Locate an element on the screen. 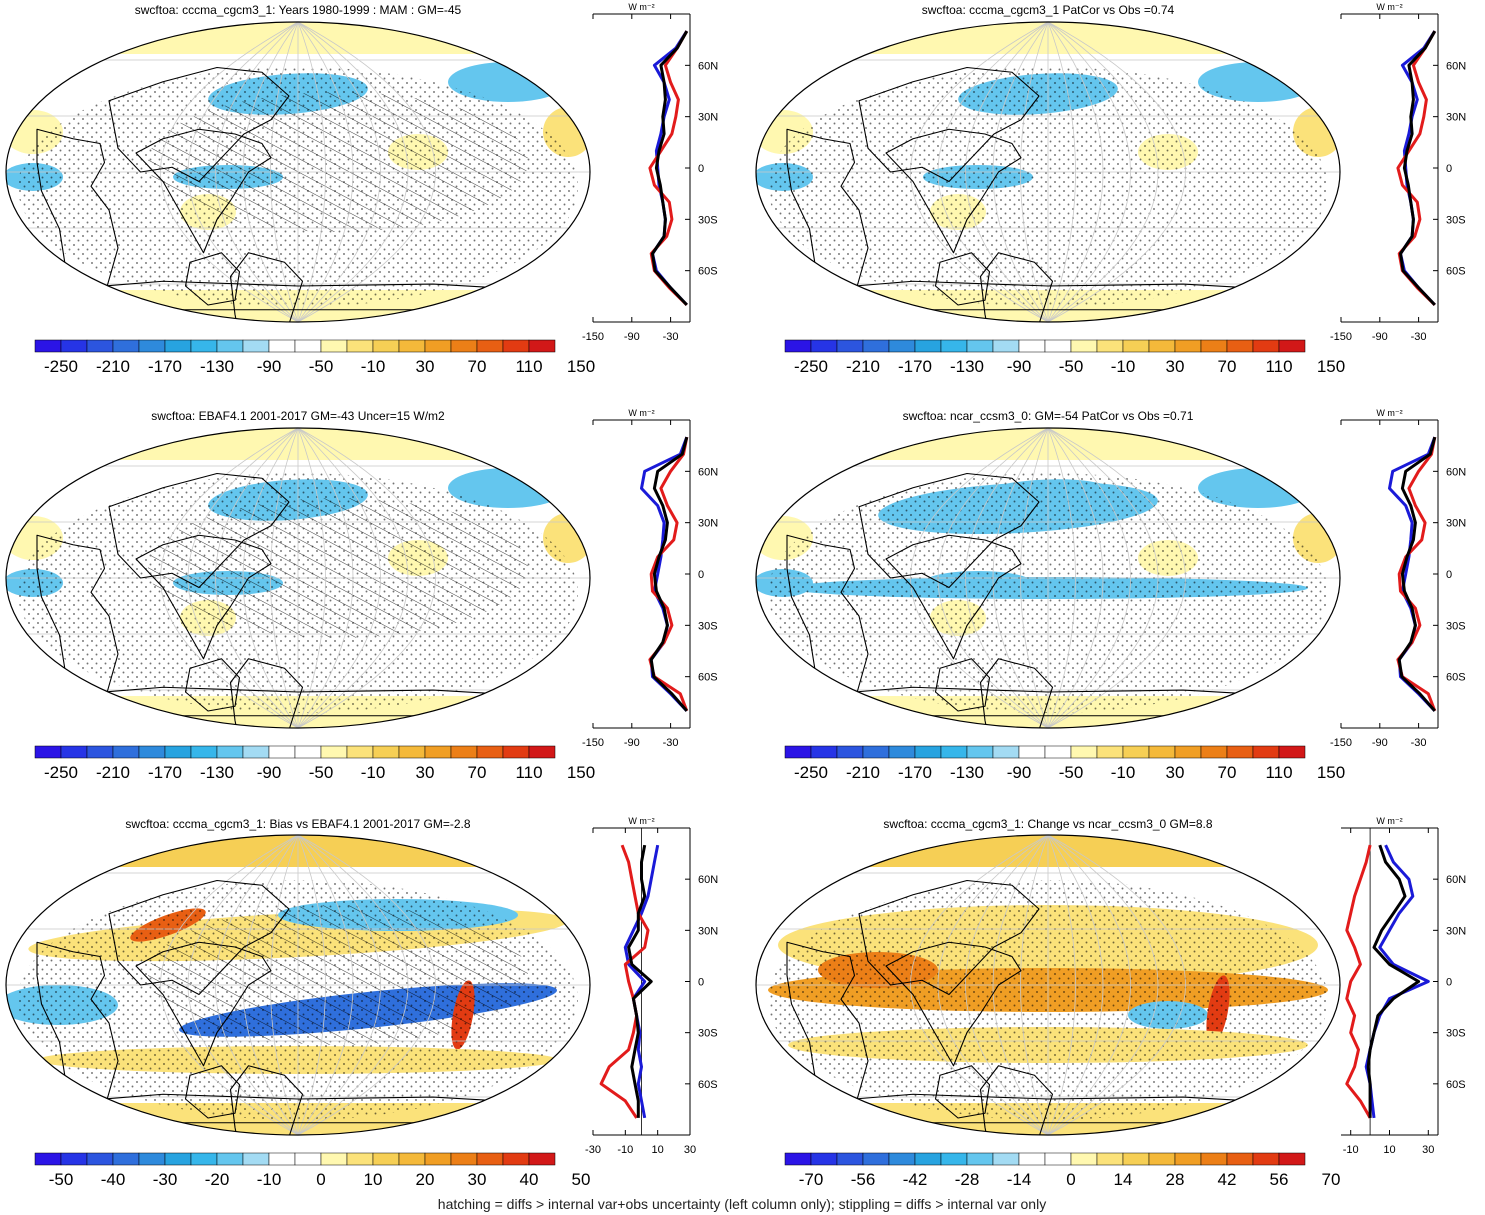 The width and height of the screenshot is (1485, 1215). zonal-lat-label: 60S is located at coordinates (708, 1085).